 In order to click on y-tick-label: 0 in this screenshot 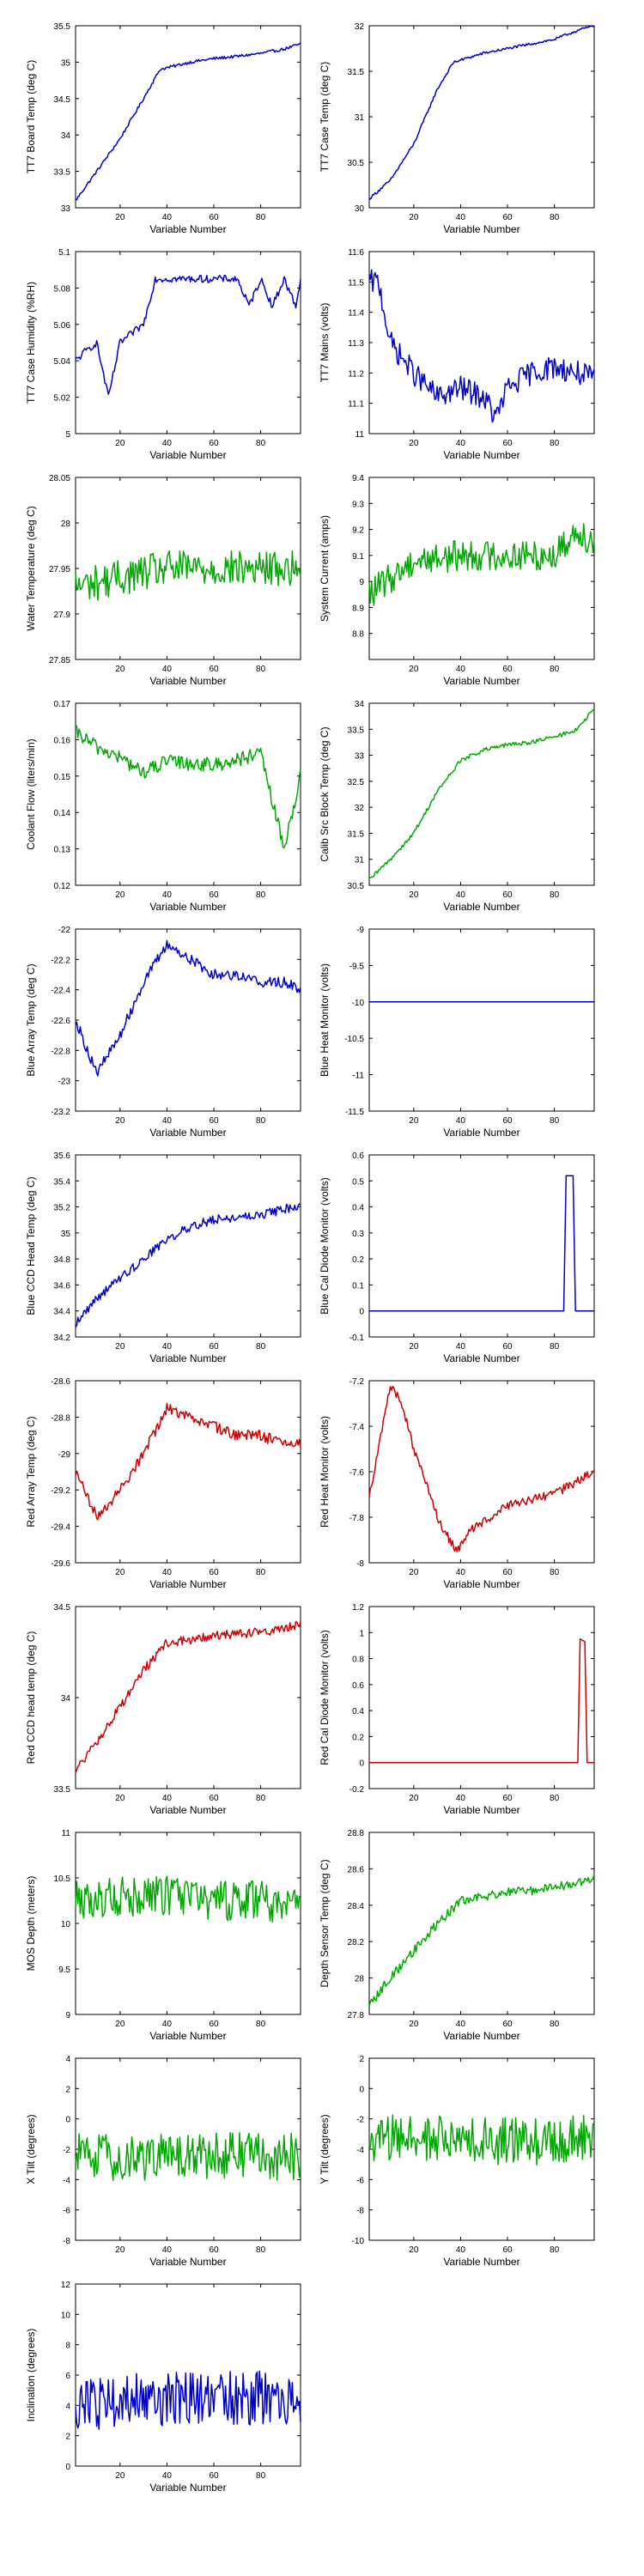, I will do `click(67, 2120)`.